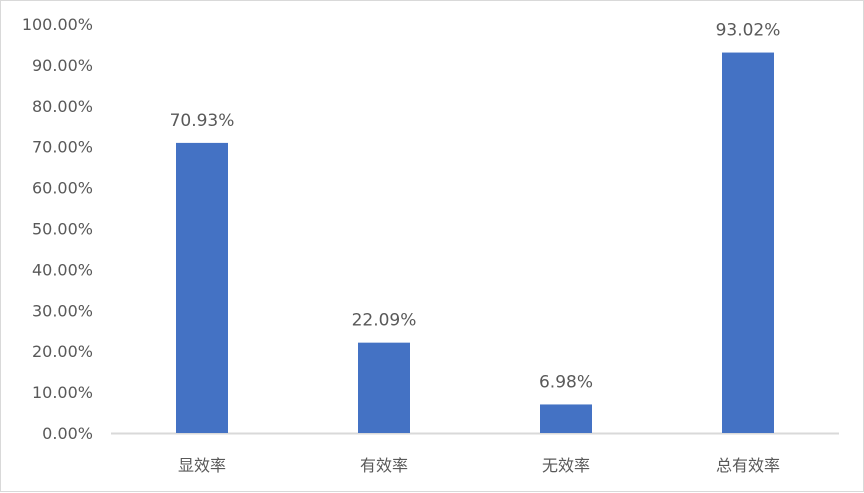 The image size is (864, 493). What do you see at coordinates (62, 65) in the screenshot?
I see `y-tick-label: 90.00%` at bounding box center [62, 65].